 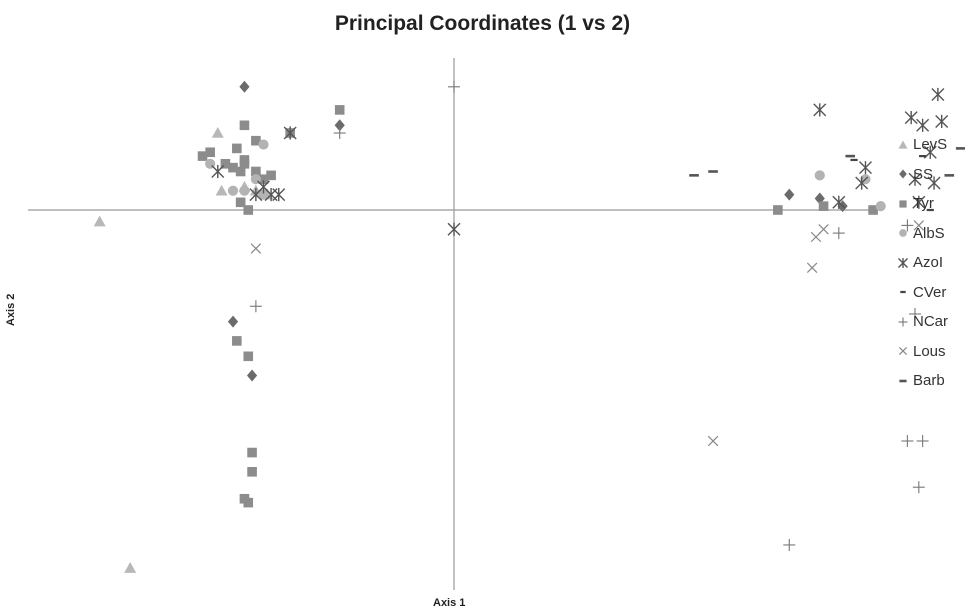 I want to click on series-cver, so click(x=892, y=183).